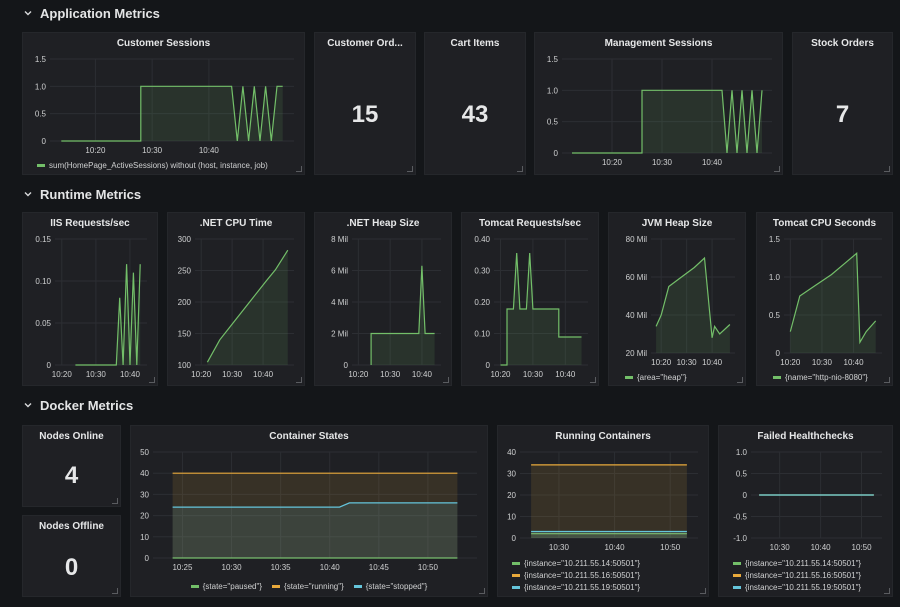 The height and width of the screenshot is (607, 900). I want to click on y-tick-label: 0.15, so click(43, 239).